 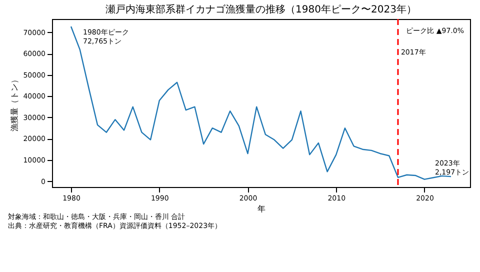 I want to click on y-axis-title: 漁獲量（トン）, so click(x=15, y=104).